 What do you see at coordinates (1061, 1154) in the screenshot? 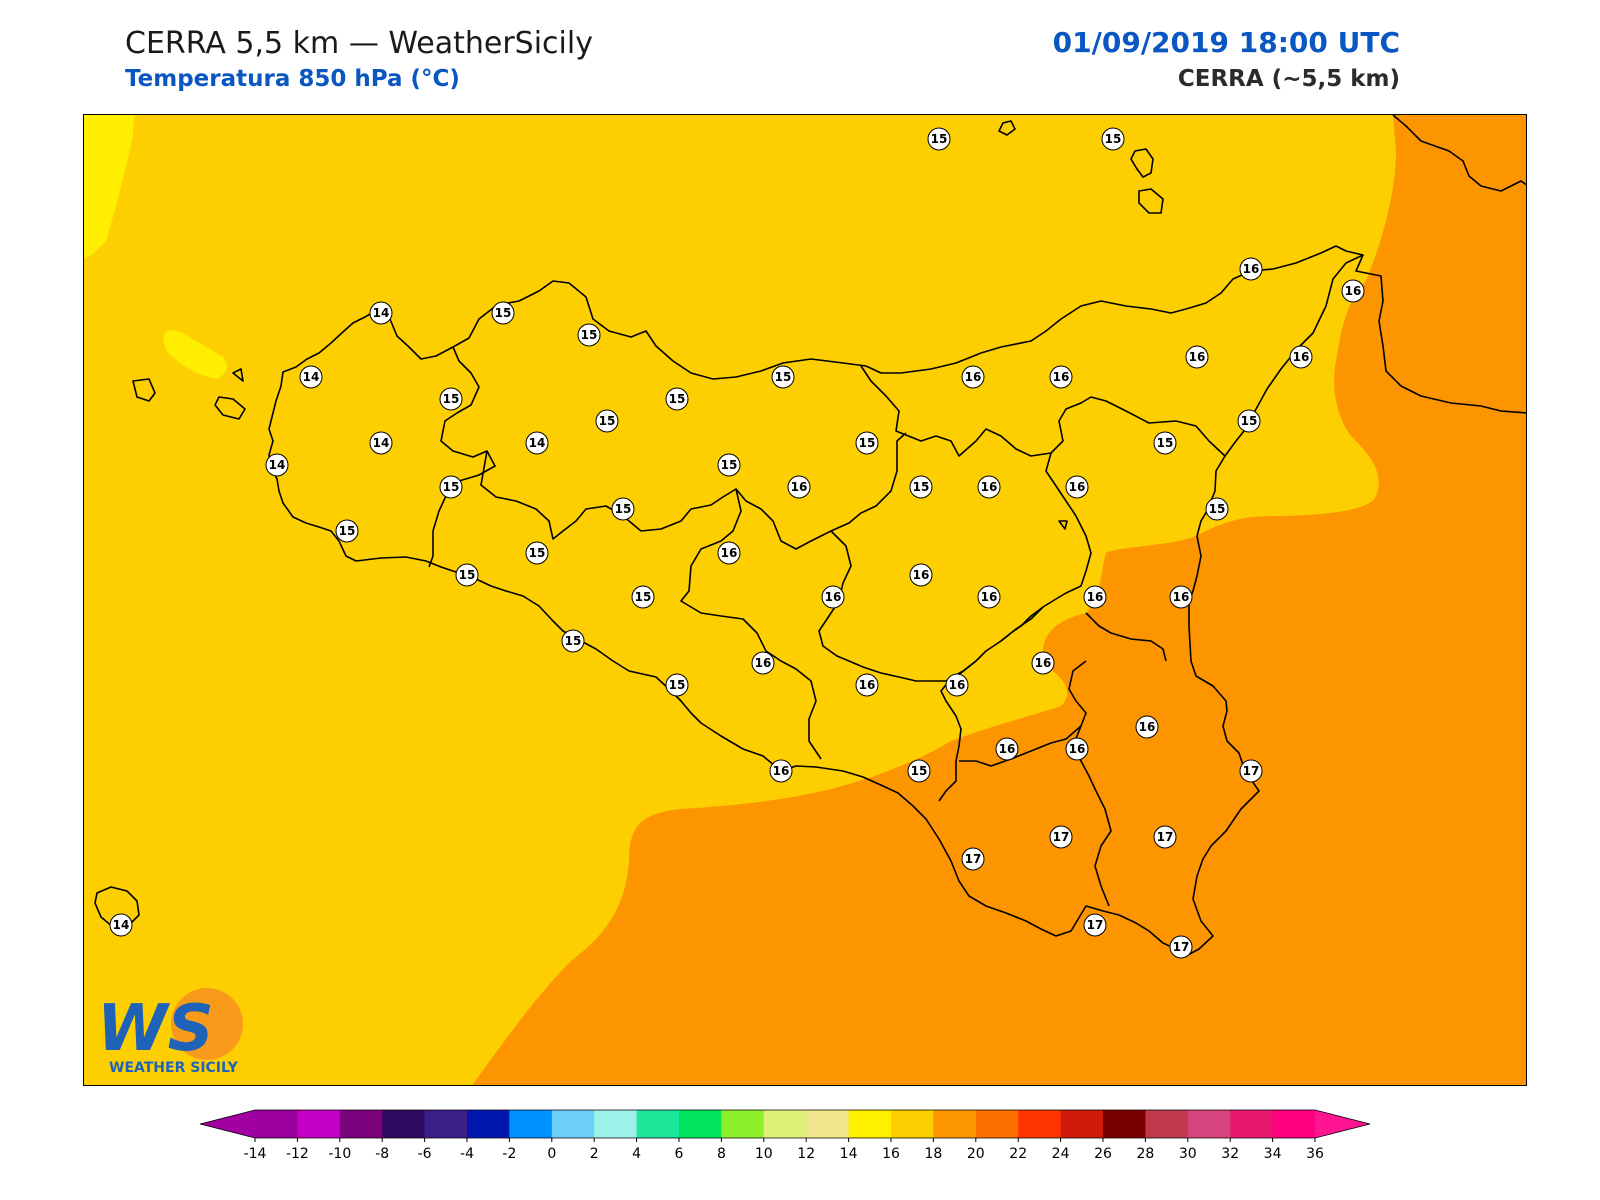
I see `colorbar-tick-label: 24` at bounding box center [1061, 1154].